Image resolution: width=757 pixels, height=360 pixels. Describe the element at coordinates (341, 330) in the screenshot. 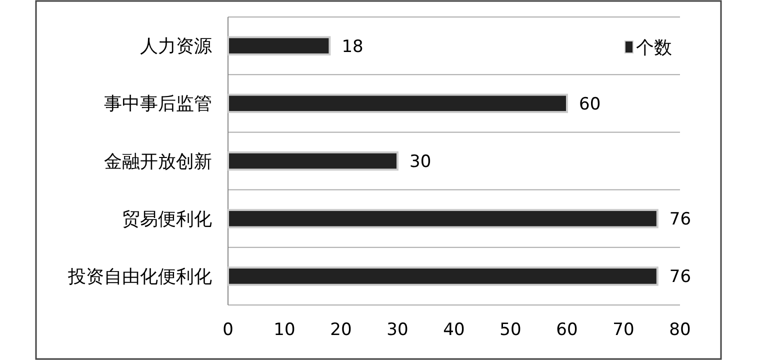

I see `x-tick-label: 20` at that location.